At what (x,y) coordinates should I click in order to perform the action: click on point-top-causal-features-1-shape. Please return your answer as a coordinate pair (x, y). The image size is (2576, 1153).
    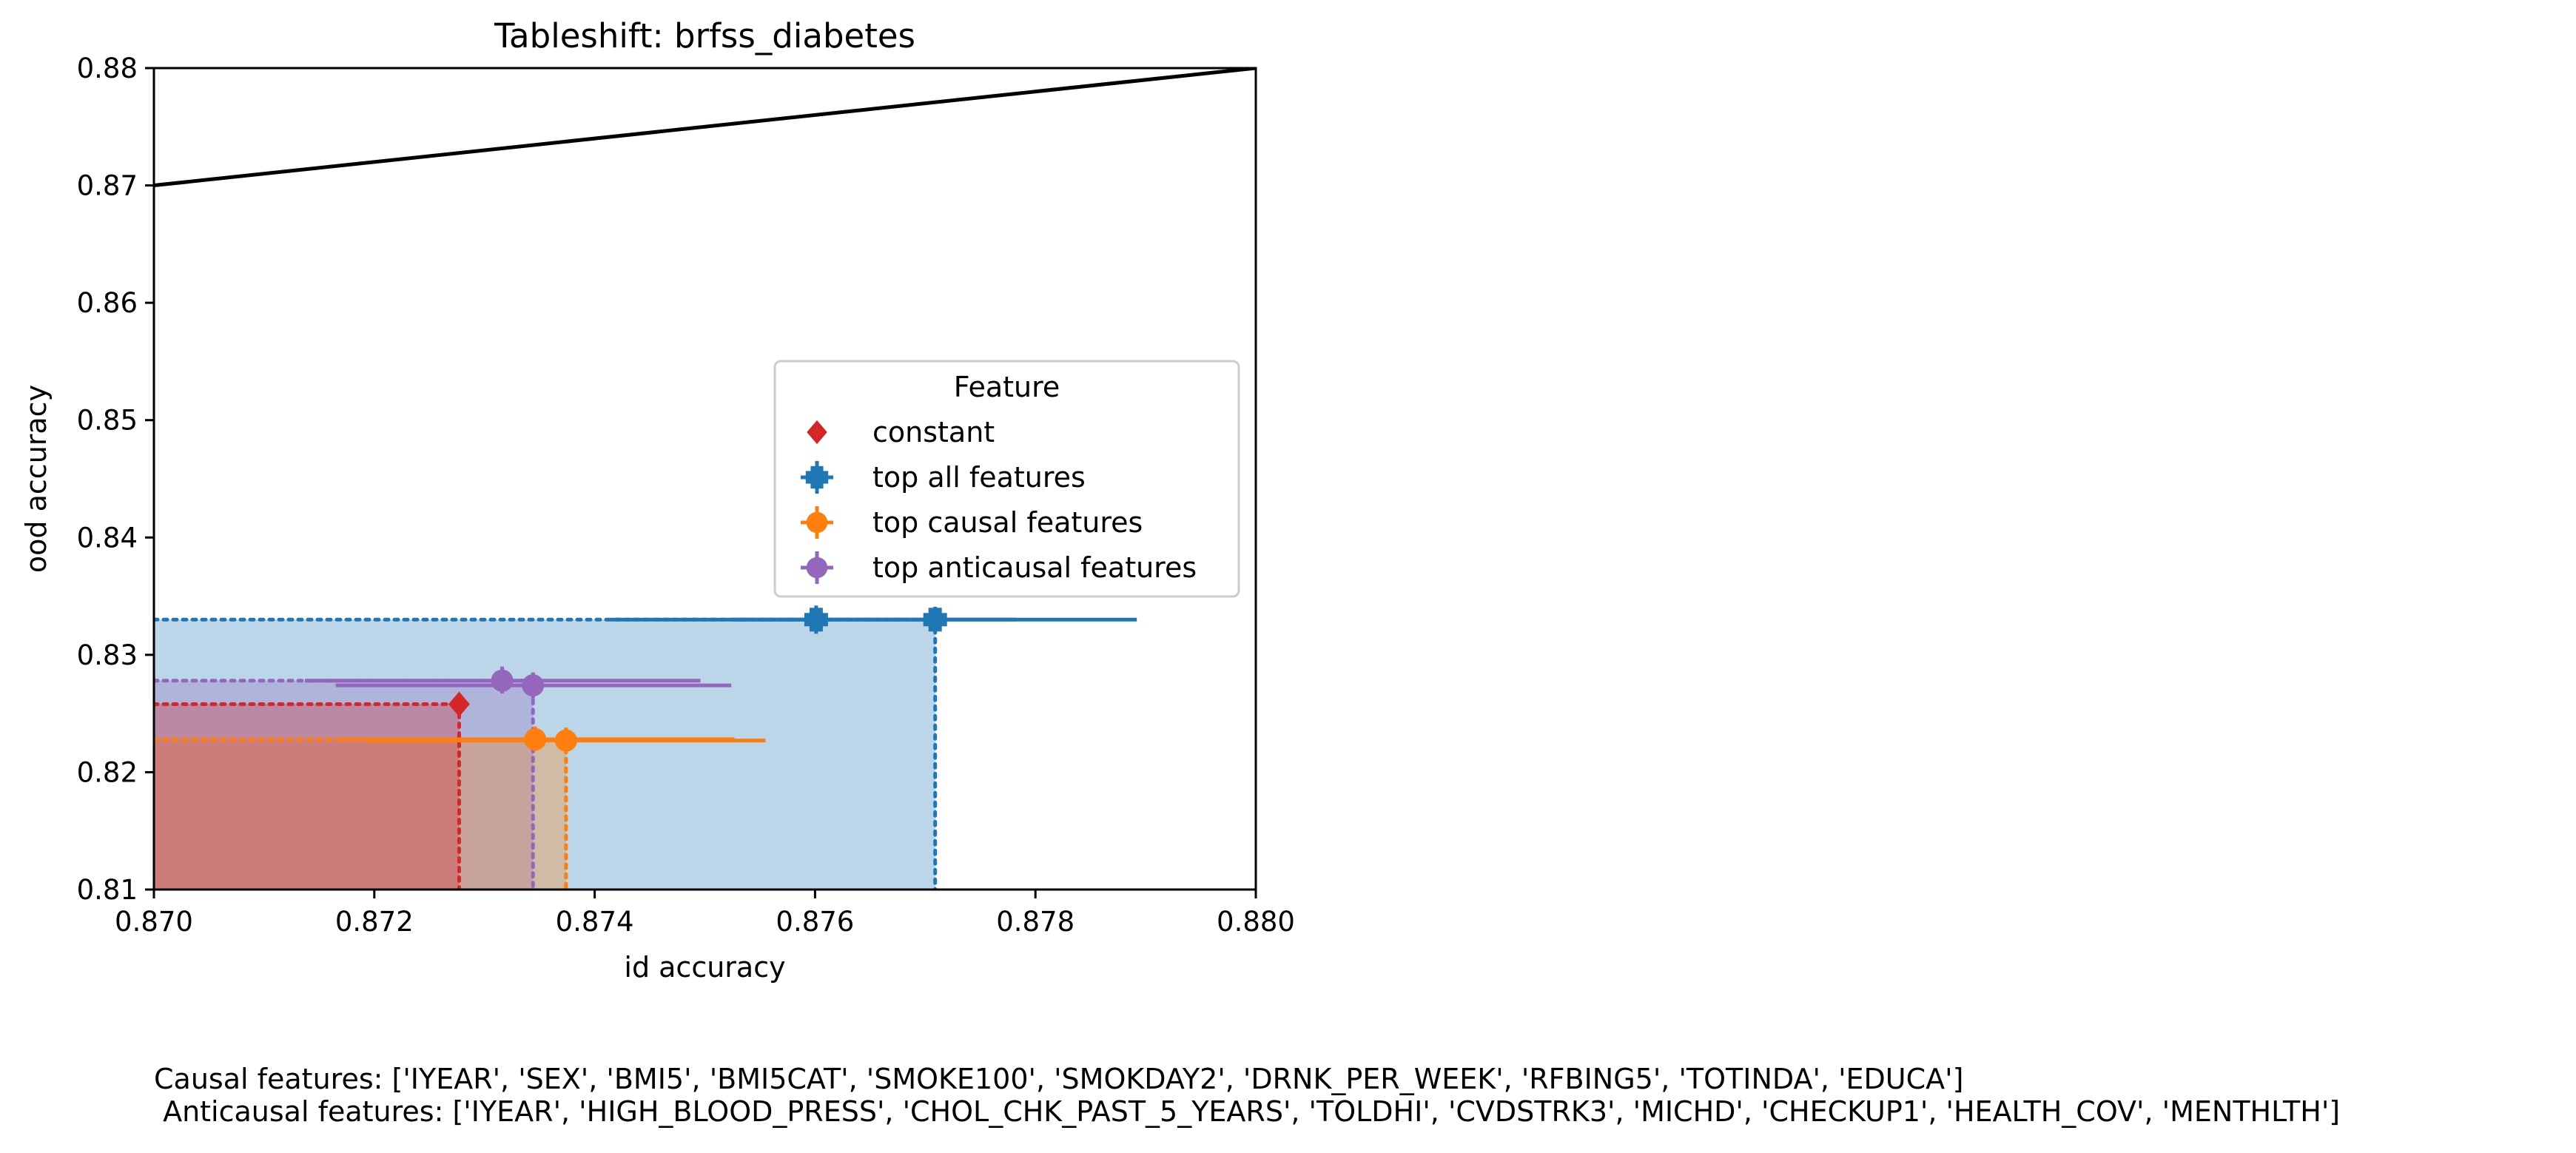
    Looking at the image, I should click on (565, 740).